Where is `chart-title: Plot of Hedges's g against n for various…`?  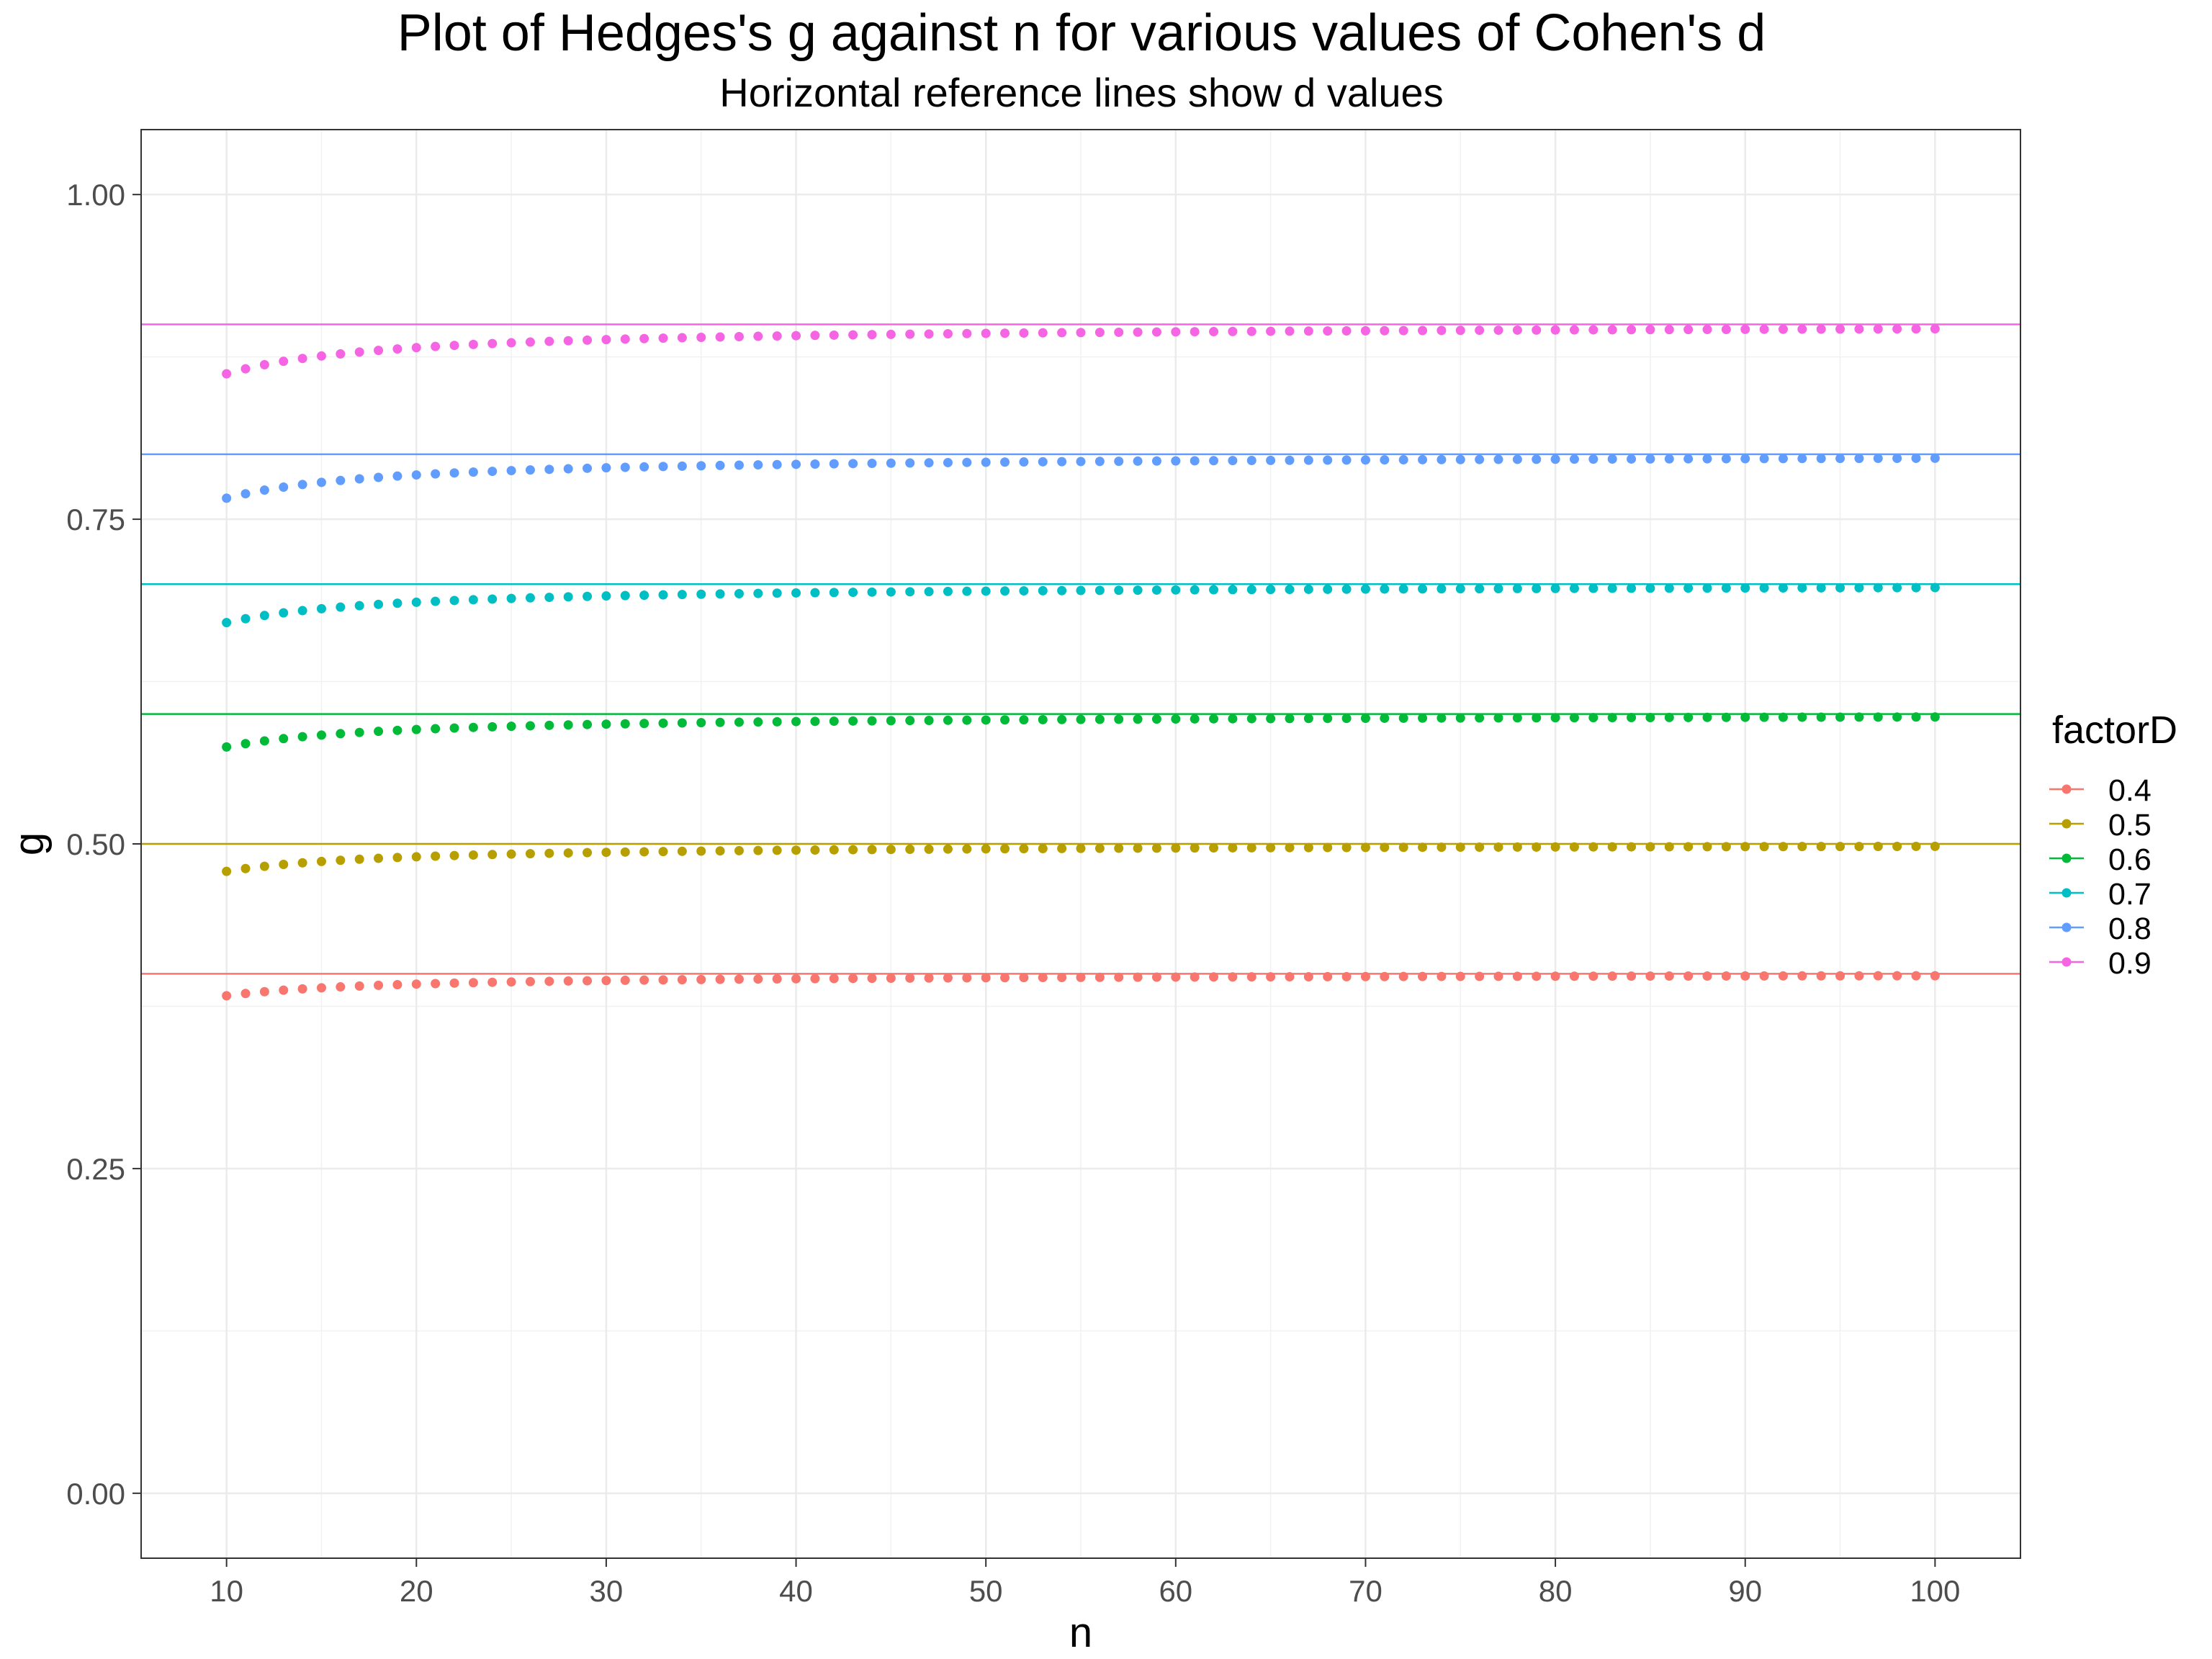
chart-title: Plot of Hedges's g against n for various… is located at coordinates (1081, 33).